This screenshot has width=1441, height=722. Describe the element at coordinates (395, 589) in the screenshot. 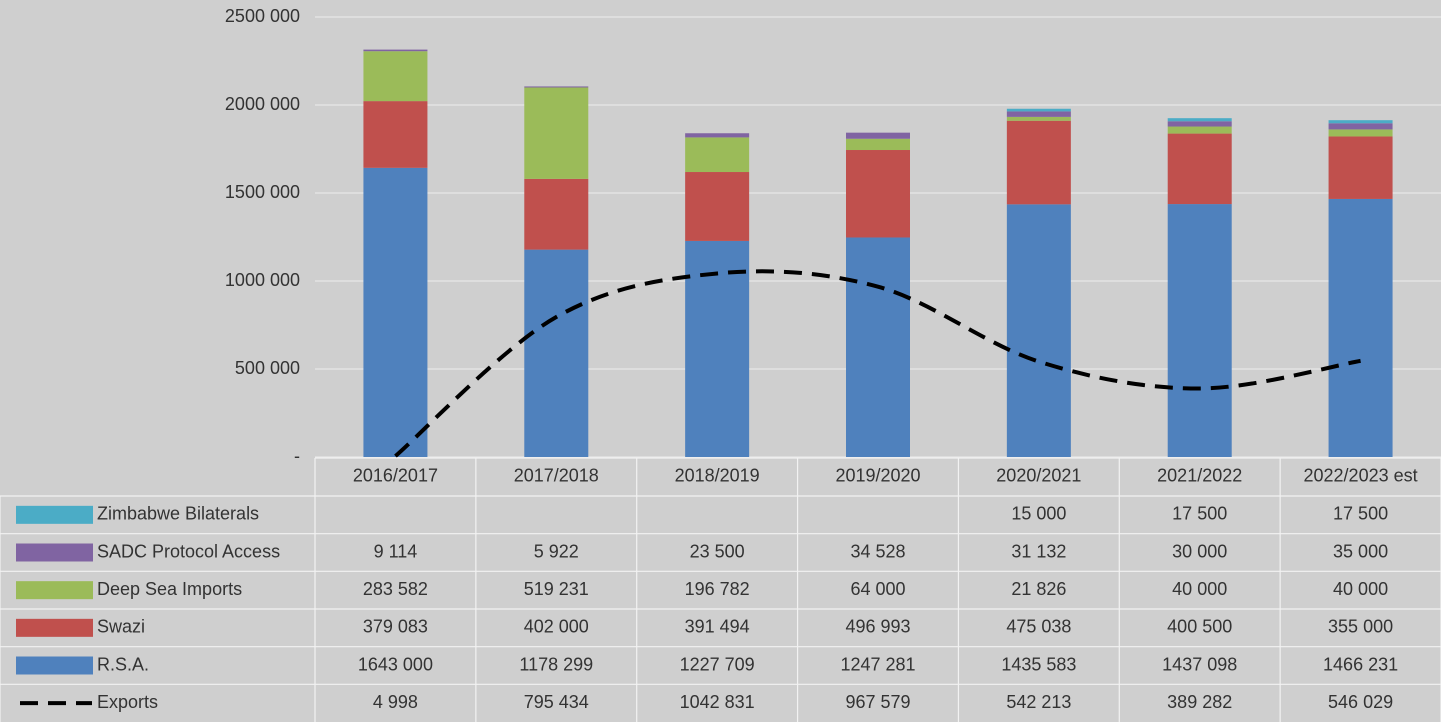

I see `table-value: 283 582` at that location.